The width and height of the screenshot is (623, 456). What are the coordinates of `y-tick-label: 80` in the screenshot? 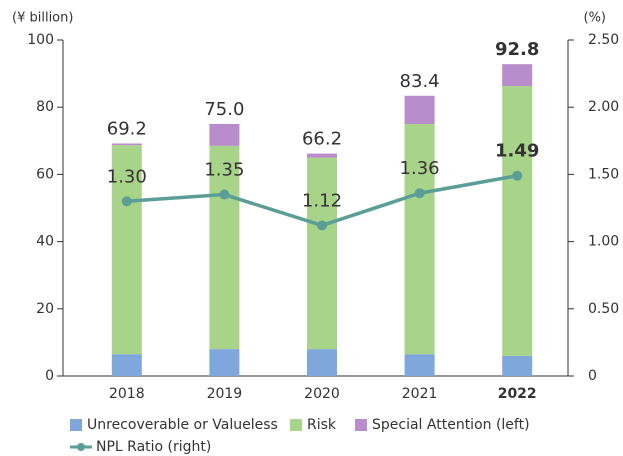 It's located at (45, 107).